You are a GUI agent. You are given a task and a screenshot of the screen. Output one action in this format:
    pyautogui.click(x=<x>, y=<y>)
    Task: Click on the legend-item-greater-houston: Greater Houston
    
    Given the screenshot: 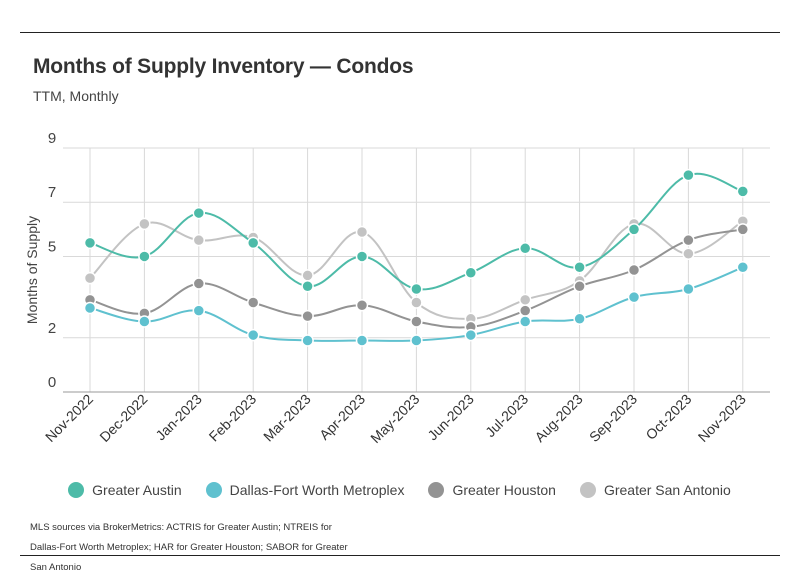 What is the action you would take?
    pyautogui.click(x=492, y=490)
    